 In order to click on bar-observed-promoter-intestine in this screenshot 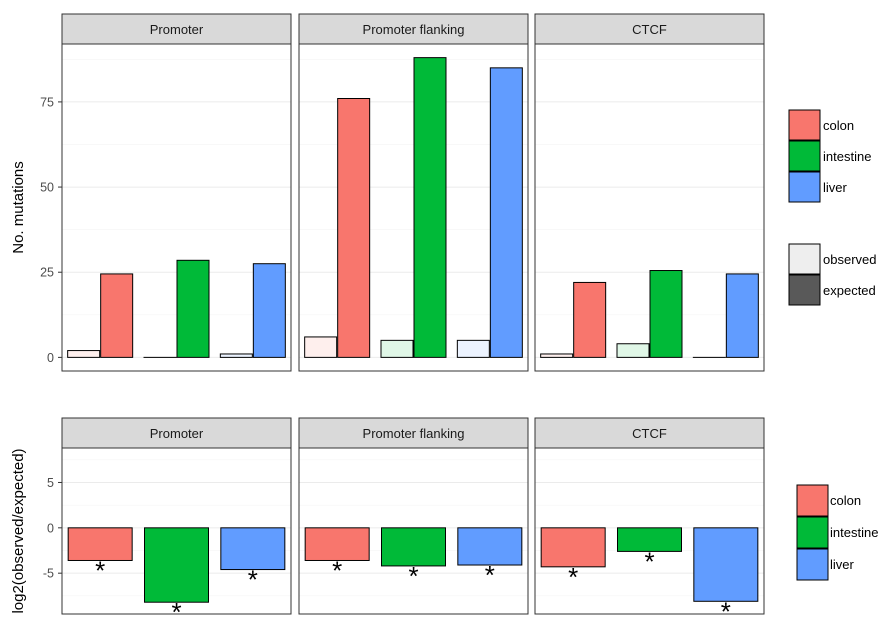, I will do `click(193, 308)`.